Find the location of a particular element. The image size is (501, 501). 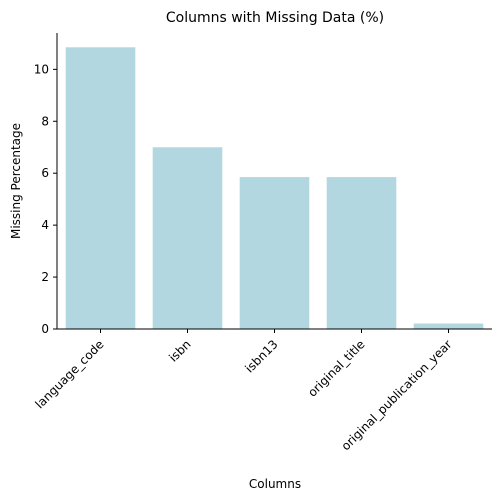

x-tick-label: isbn is located at coordinates (179, 350).